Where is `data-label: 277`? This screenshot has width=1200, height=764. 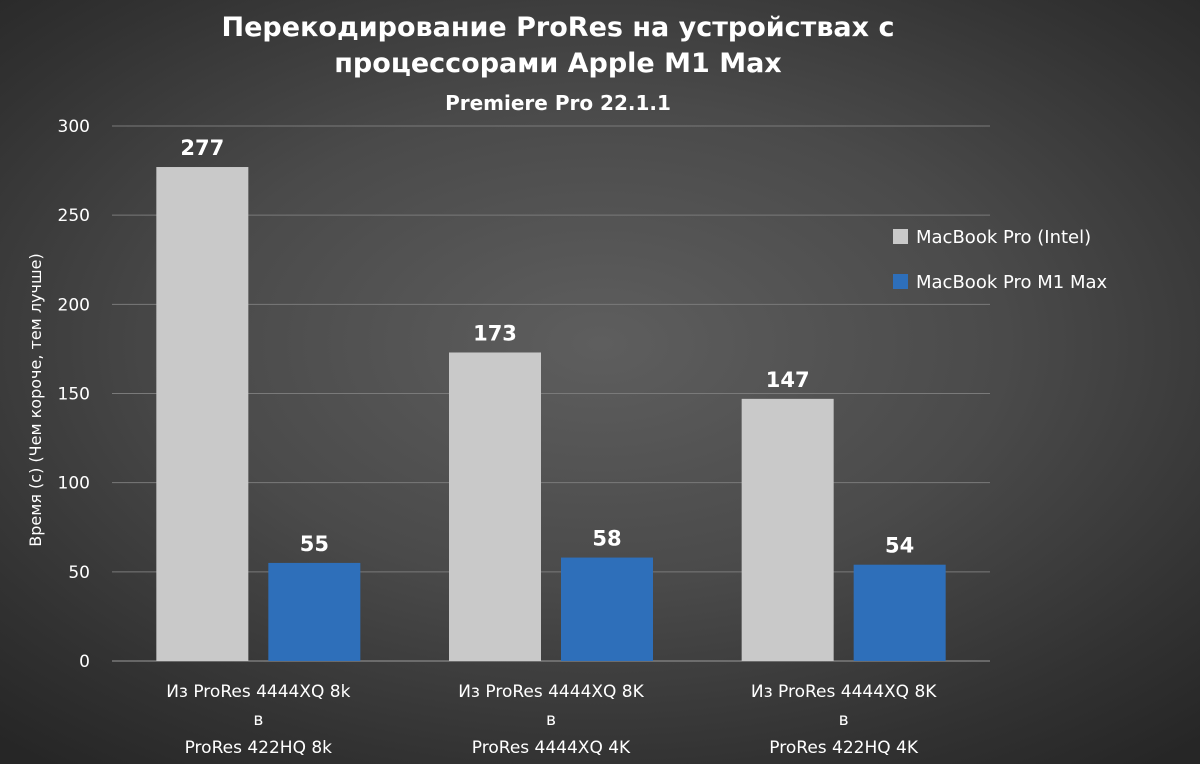
data-label: 277 is located at coordinates (202, 148).